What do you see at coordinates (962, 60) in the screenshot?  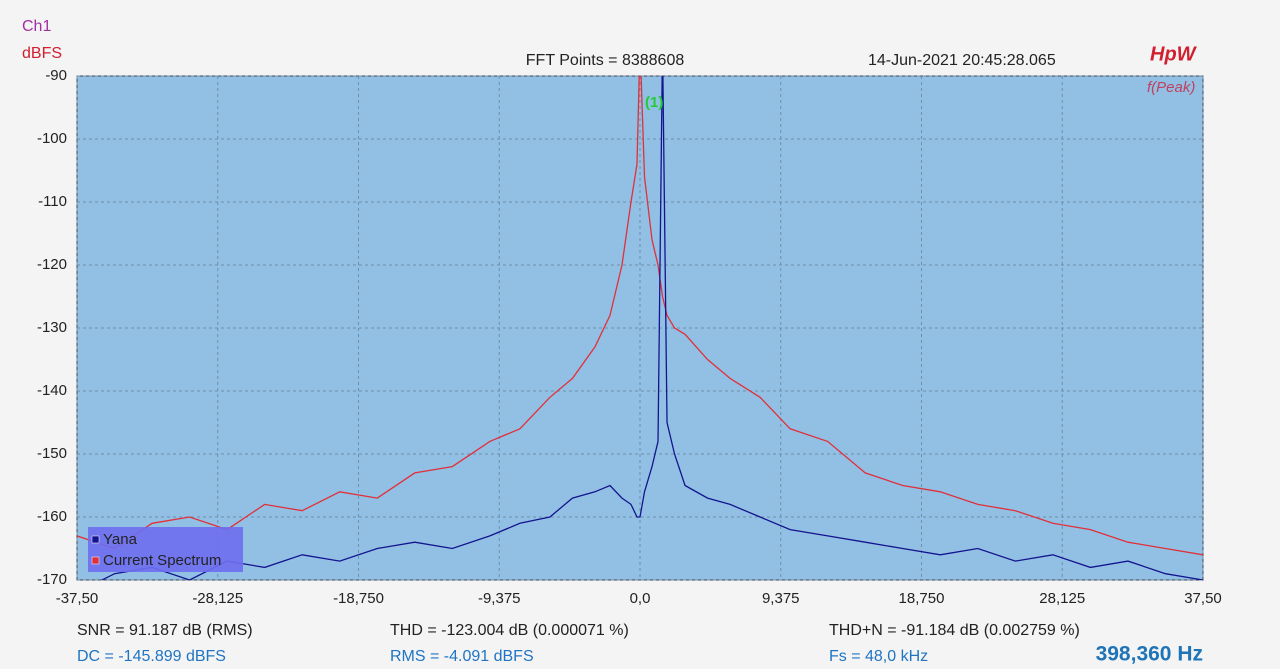 I see `timestamp: 14-Jun-2021 20:45:28.065` at bounding box center [962, 60].